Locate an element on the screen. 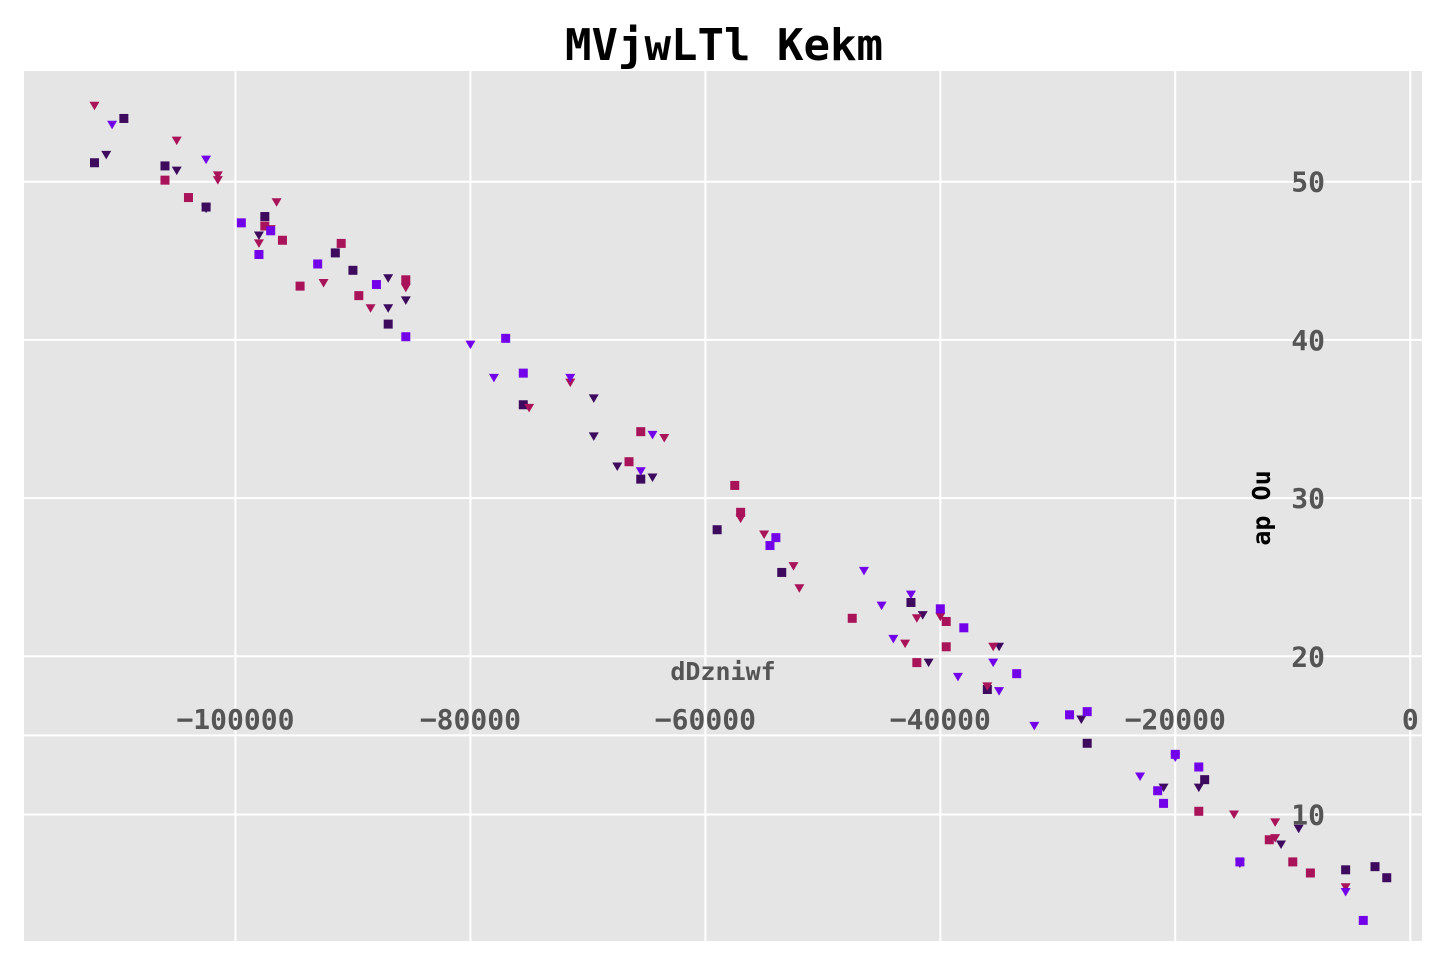 The image size is (1449, 966). chart-title: MVjwLTl Kekm is located at coordinates (724, 45).